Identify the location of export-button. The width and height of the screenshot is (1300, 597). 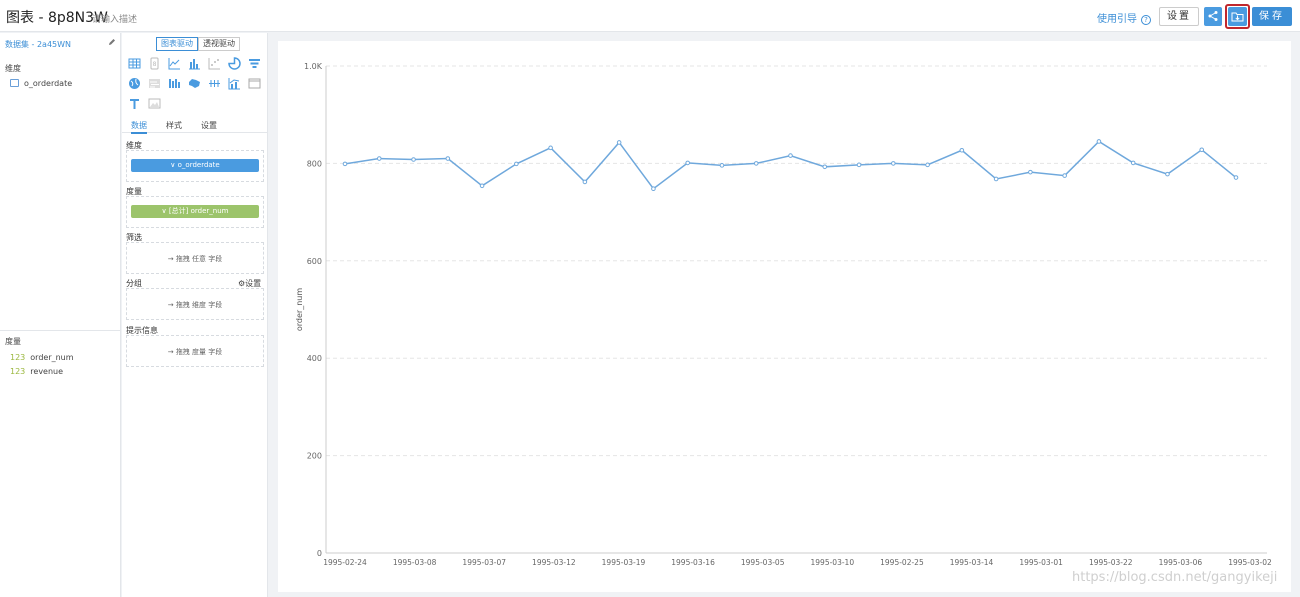
(1237, 16).